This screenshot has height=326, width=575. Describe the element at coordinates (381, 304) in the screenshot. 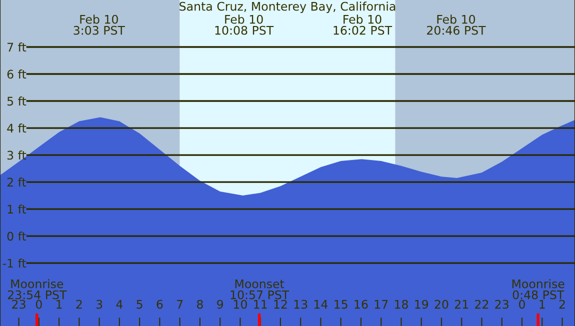

I see `x-tick-label: 17` at that location.